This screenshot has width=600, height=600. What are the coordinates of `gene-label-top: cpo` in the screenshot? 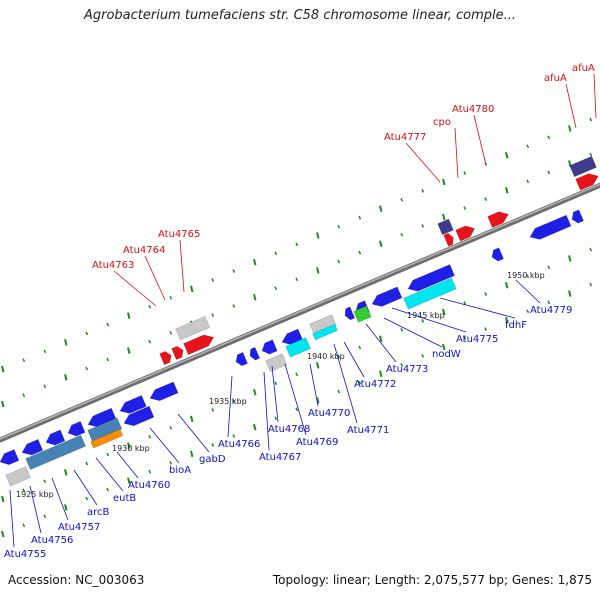 It's located at (442, 122).